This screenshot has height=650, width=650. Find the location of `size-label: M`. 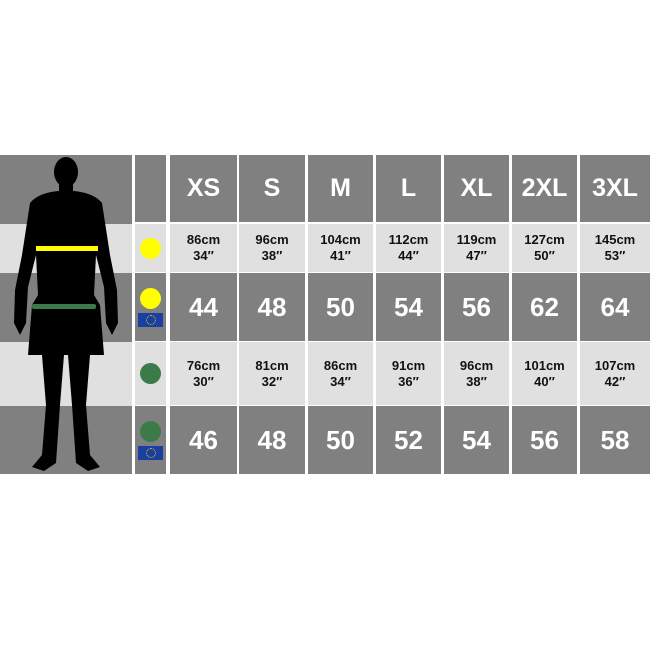

size-label: M is located at coordinates (340, 188).